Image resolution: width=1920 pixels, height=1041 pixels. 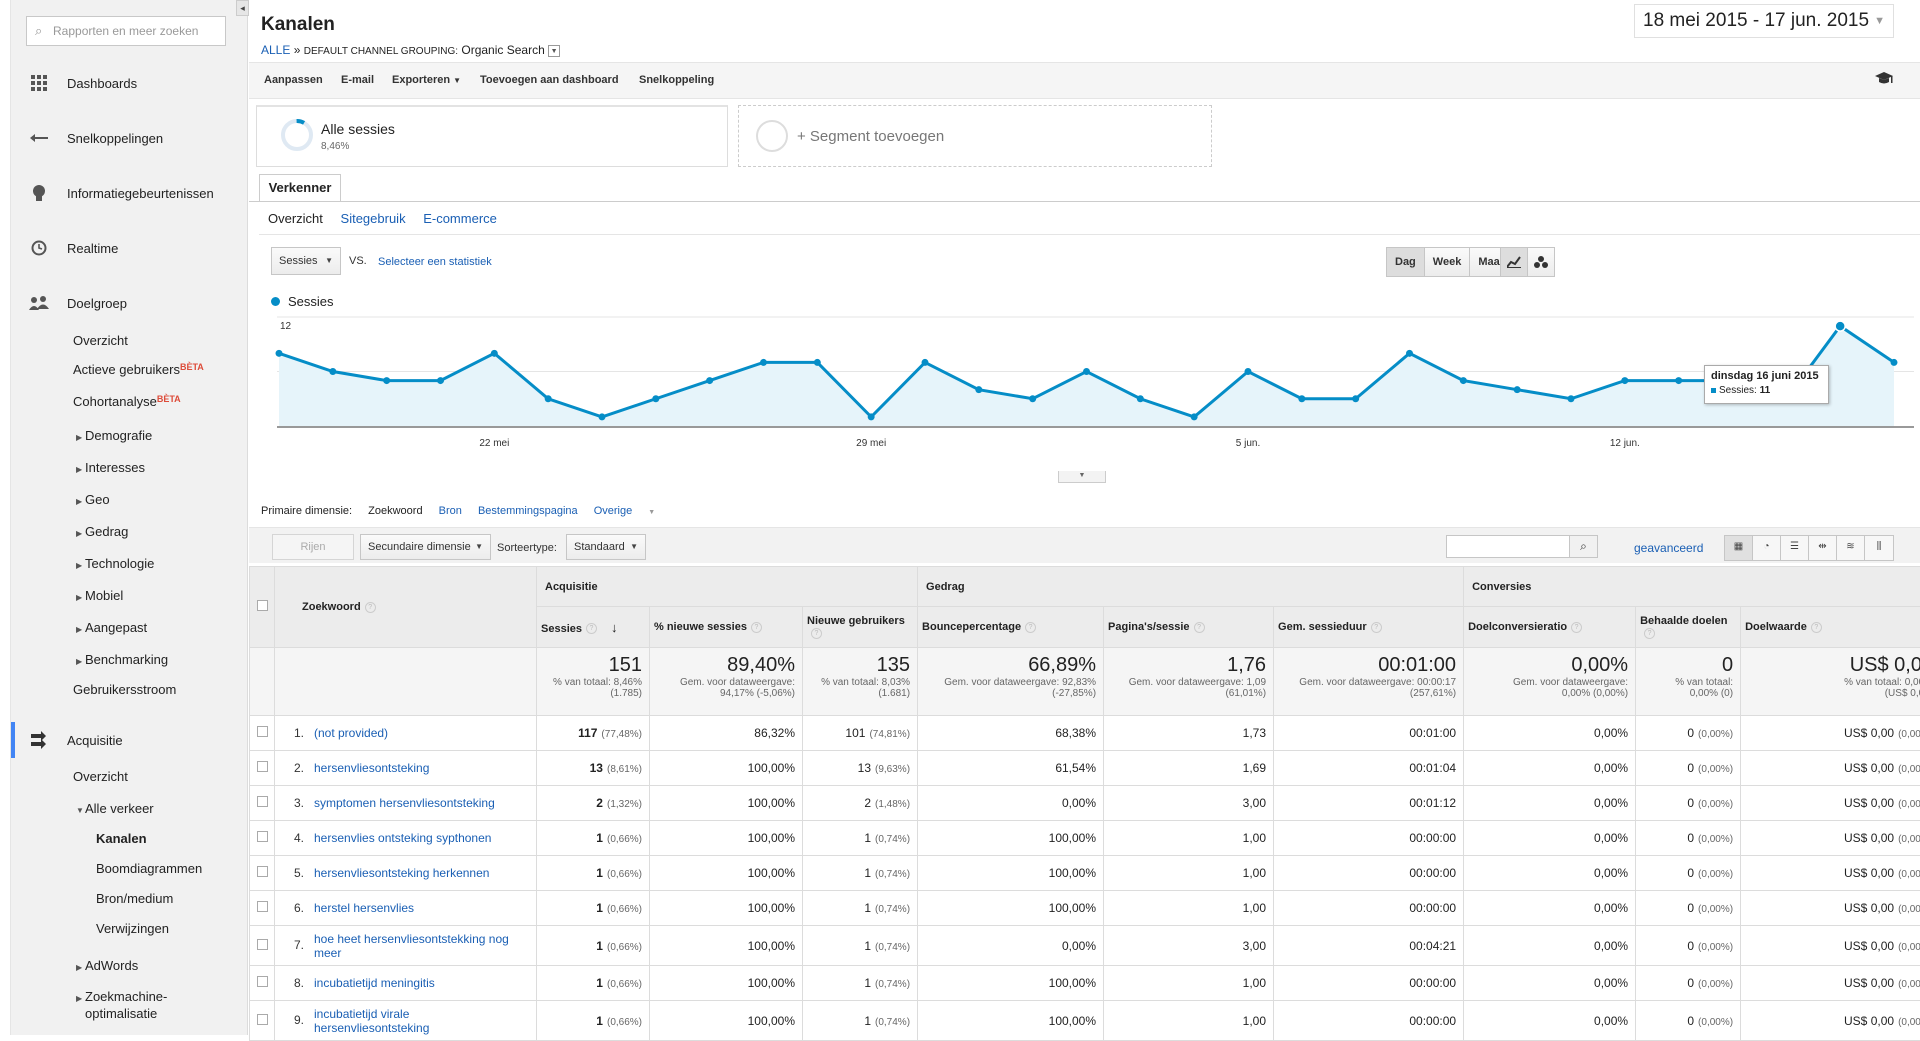 What do you see at coordinates (126, 31) in the screenshot?
I see `search-input: ⌕ Rapporten en meer zoeken` at bounding box center [126, 31].